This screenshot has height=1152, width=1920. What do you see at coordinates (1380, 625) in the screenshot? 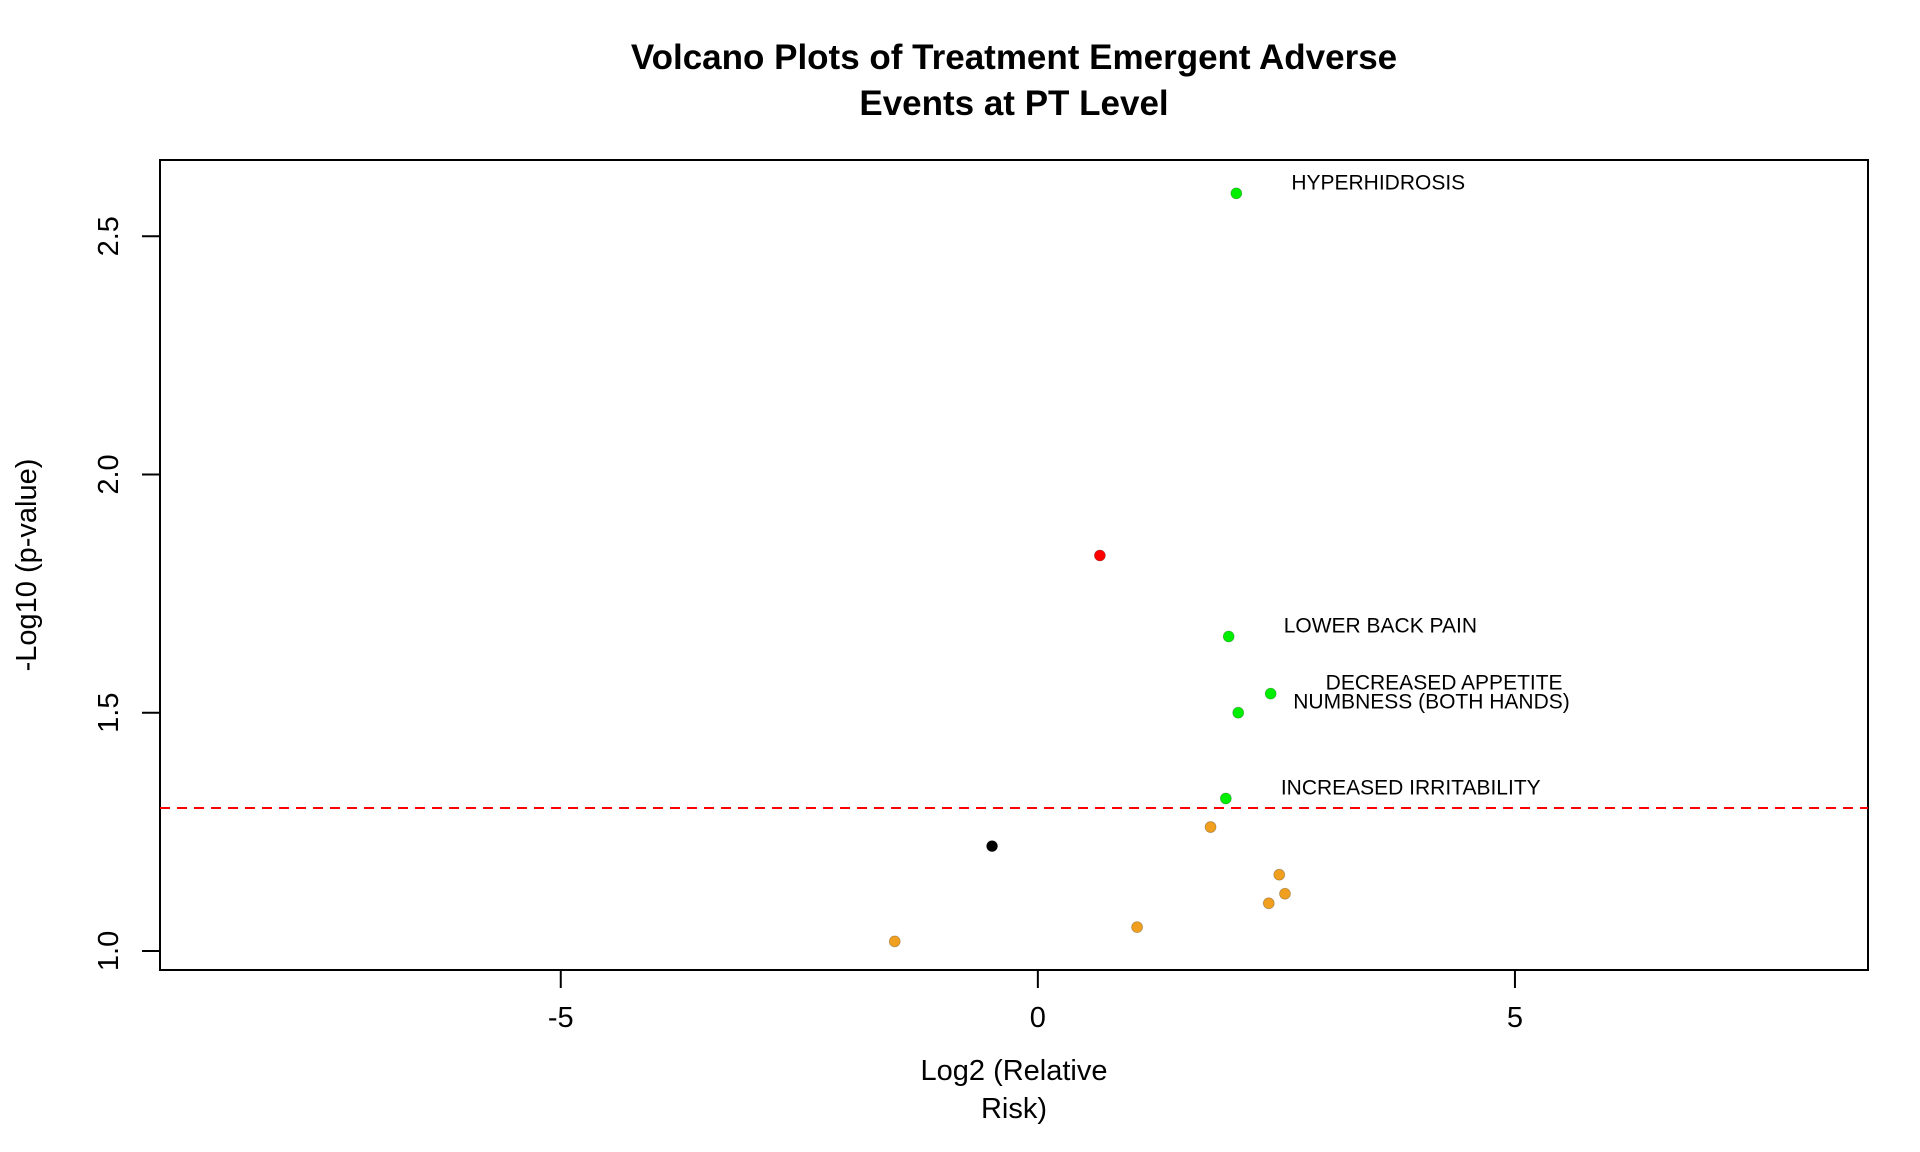
I see `point-label: LOWER BACK PAIN` at bounding box center [1380, 625].